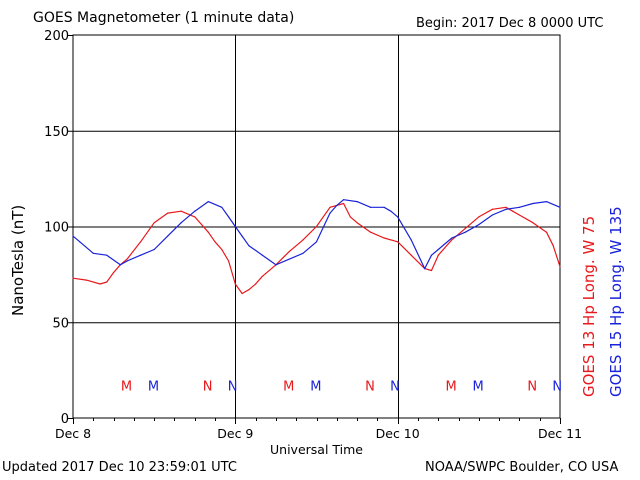 The image size is (640, 480). Describe the element at coordinates (119, 467) in the screenshot. I see `footer-updated: Updated 2017 Dec 10 23:59:01 UTC` at that location.